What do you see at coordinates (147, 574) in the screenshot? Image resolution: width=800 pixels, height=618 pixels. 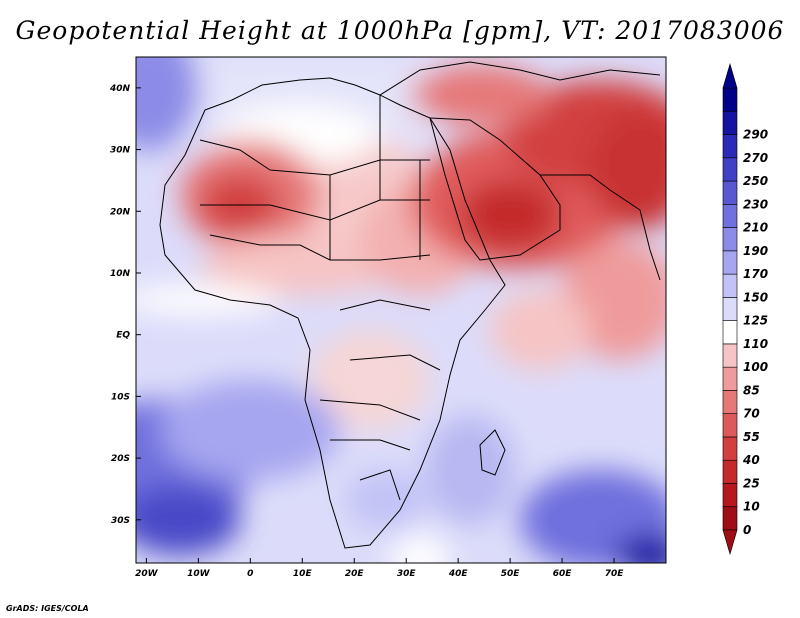 I see `lon-tick-label: 20W` at bounding box center [147, 574].